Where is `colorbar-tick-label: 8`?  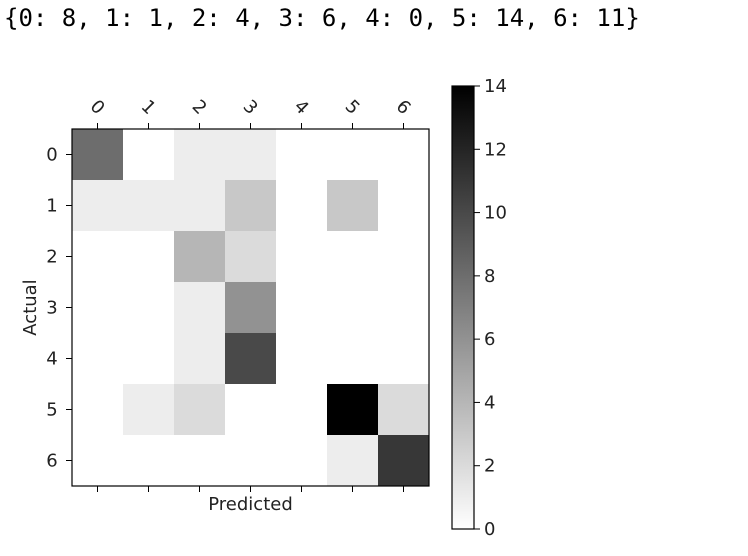
colorbar-tick-label: 8 is located at coordinates (489, 276).